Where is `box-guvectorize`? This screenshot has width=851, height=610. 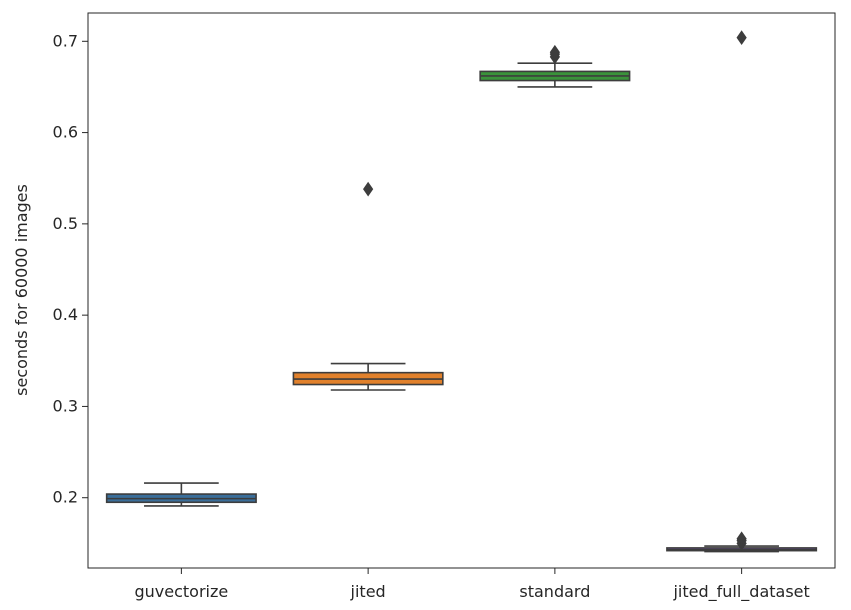 box-guvectorize is located at coordinates (181, 494).